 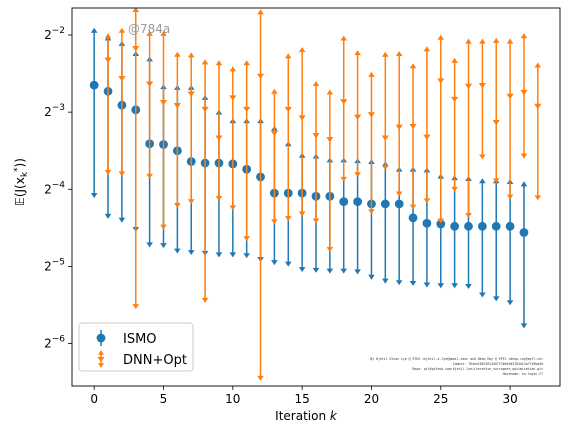 I want to click on x-tick-label-25: 25, so click(x=440, y=399).